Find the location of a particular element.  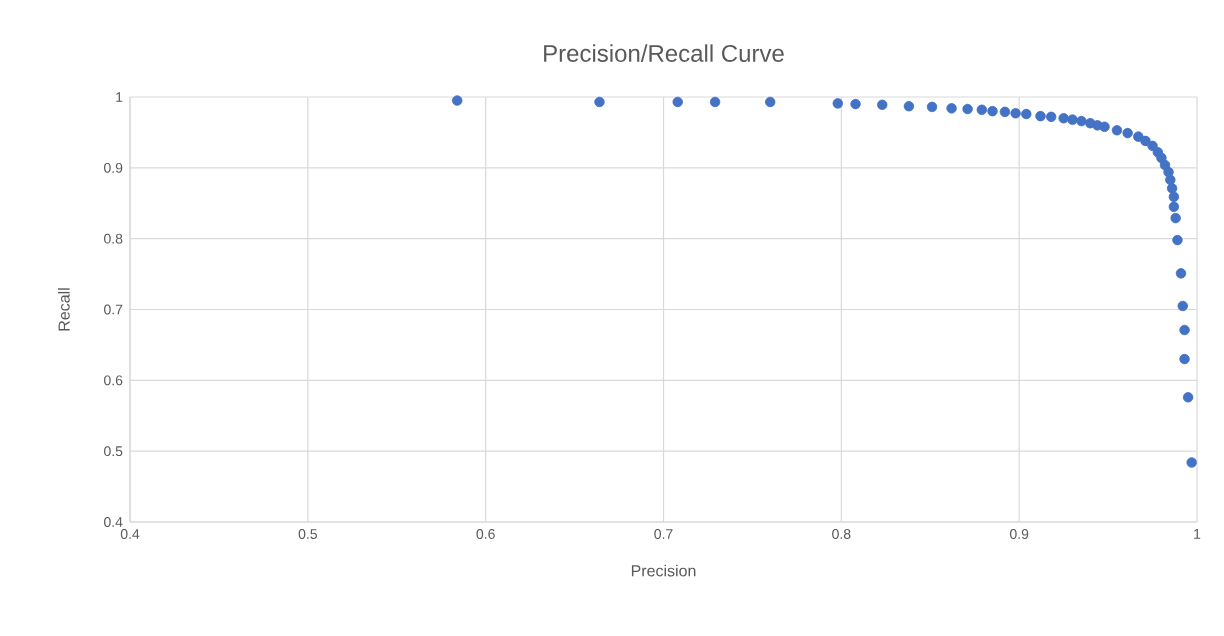

x-axis-title: Precision is located at coordinates (663, 570).